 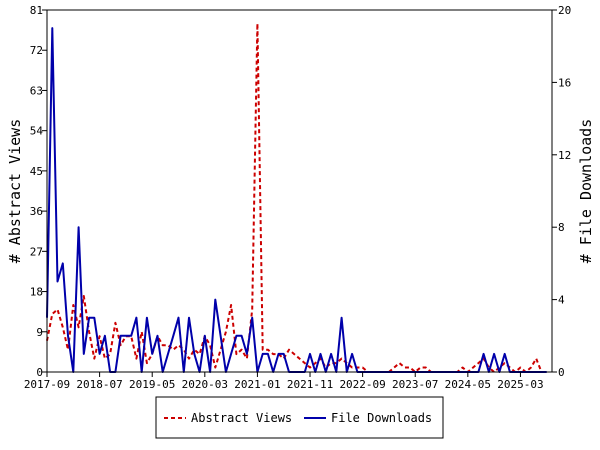 I want to click on y-right-tick-label: 20, so click(x=564, y=10).